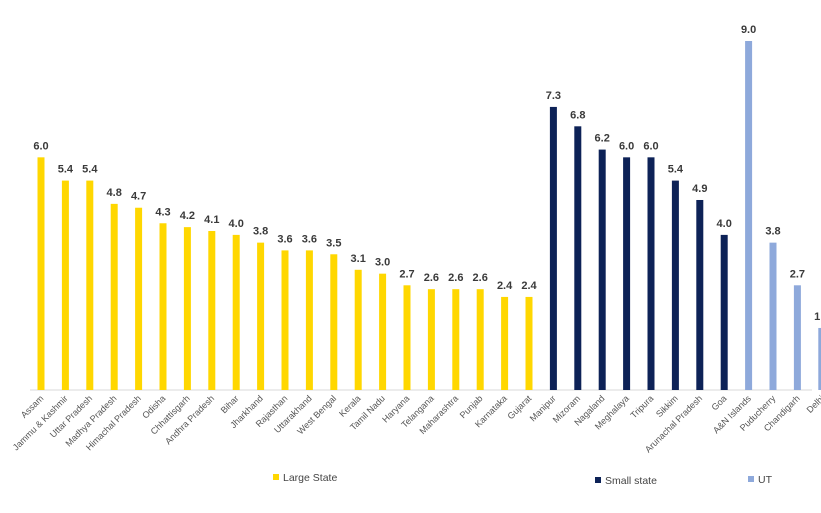 The width and height of the screenshot is (821, 513). What do you see at coordinates (523, 479) in the screenshot?
I see `legend: Large State Small state UT` at bounding box center [523, 479].